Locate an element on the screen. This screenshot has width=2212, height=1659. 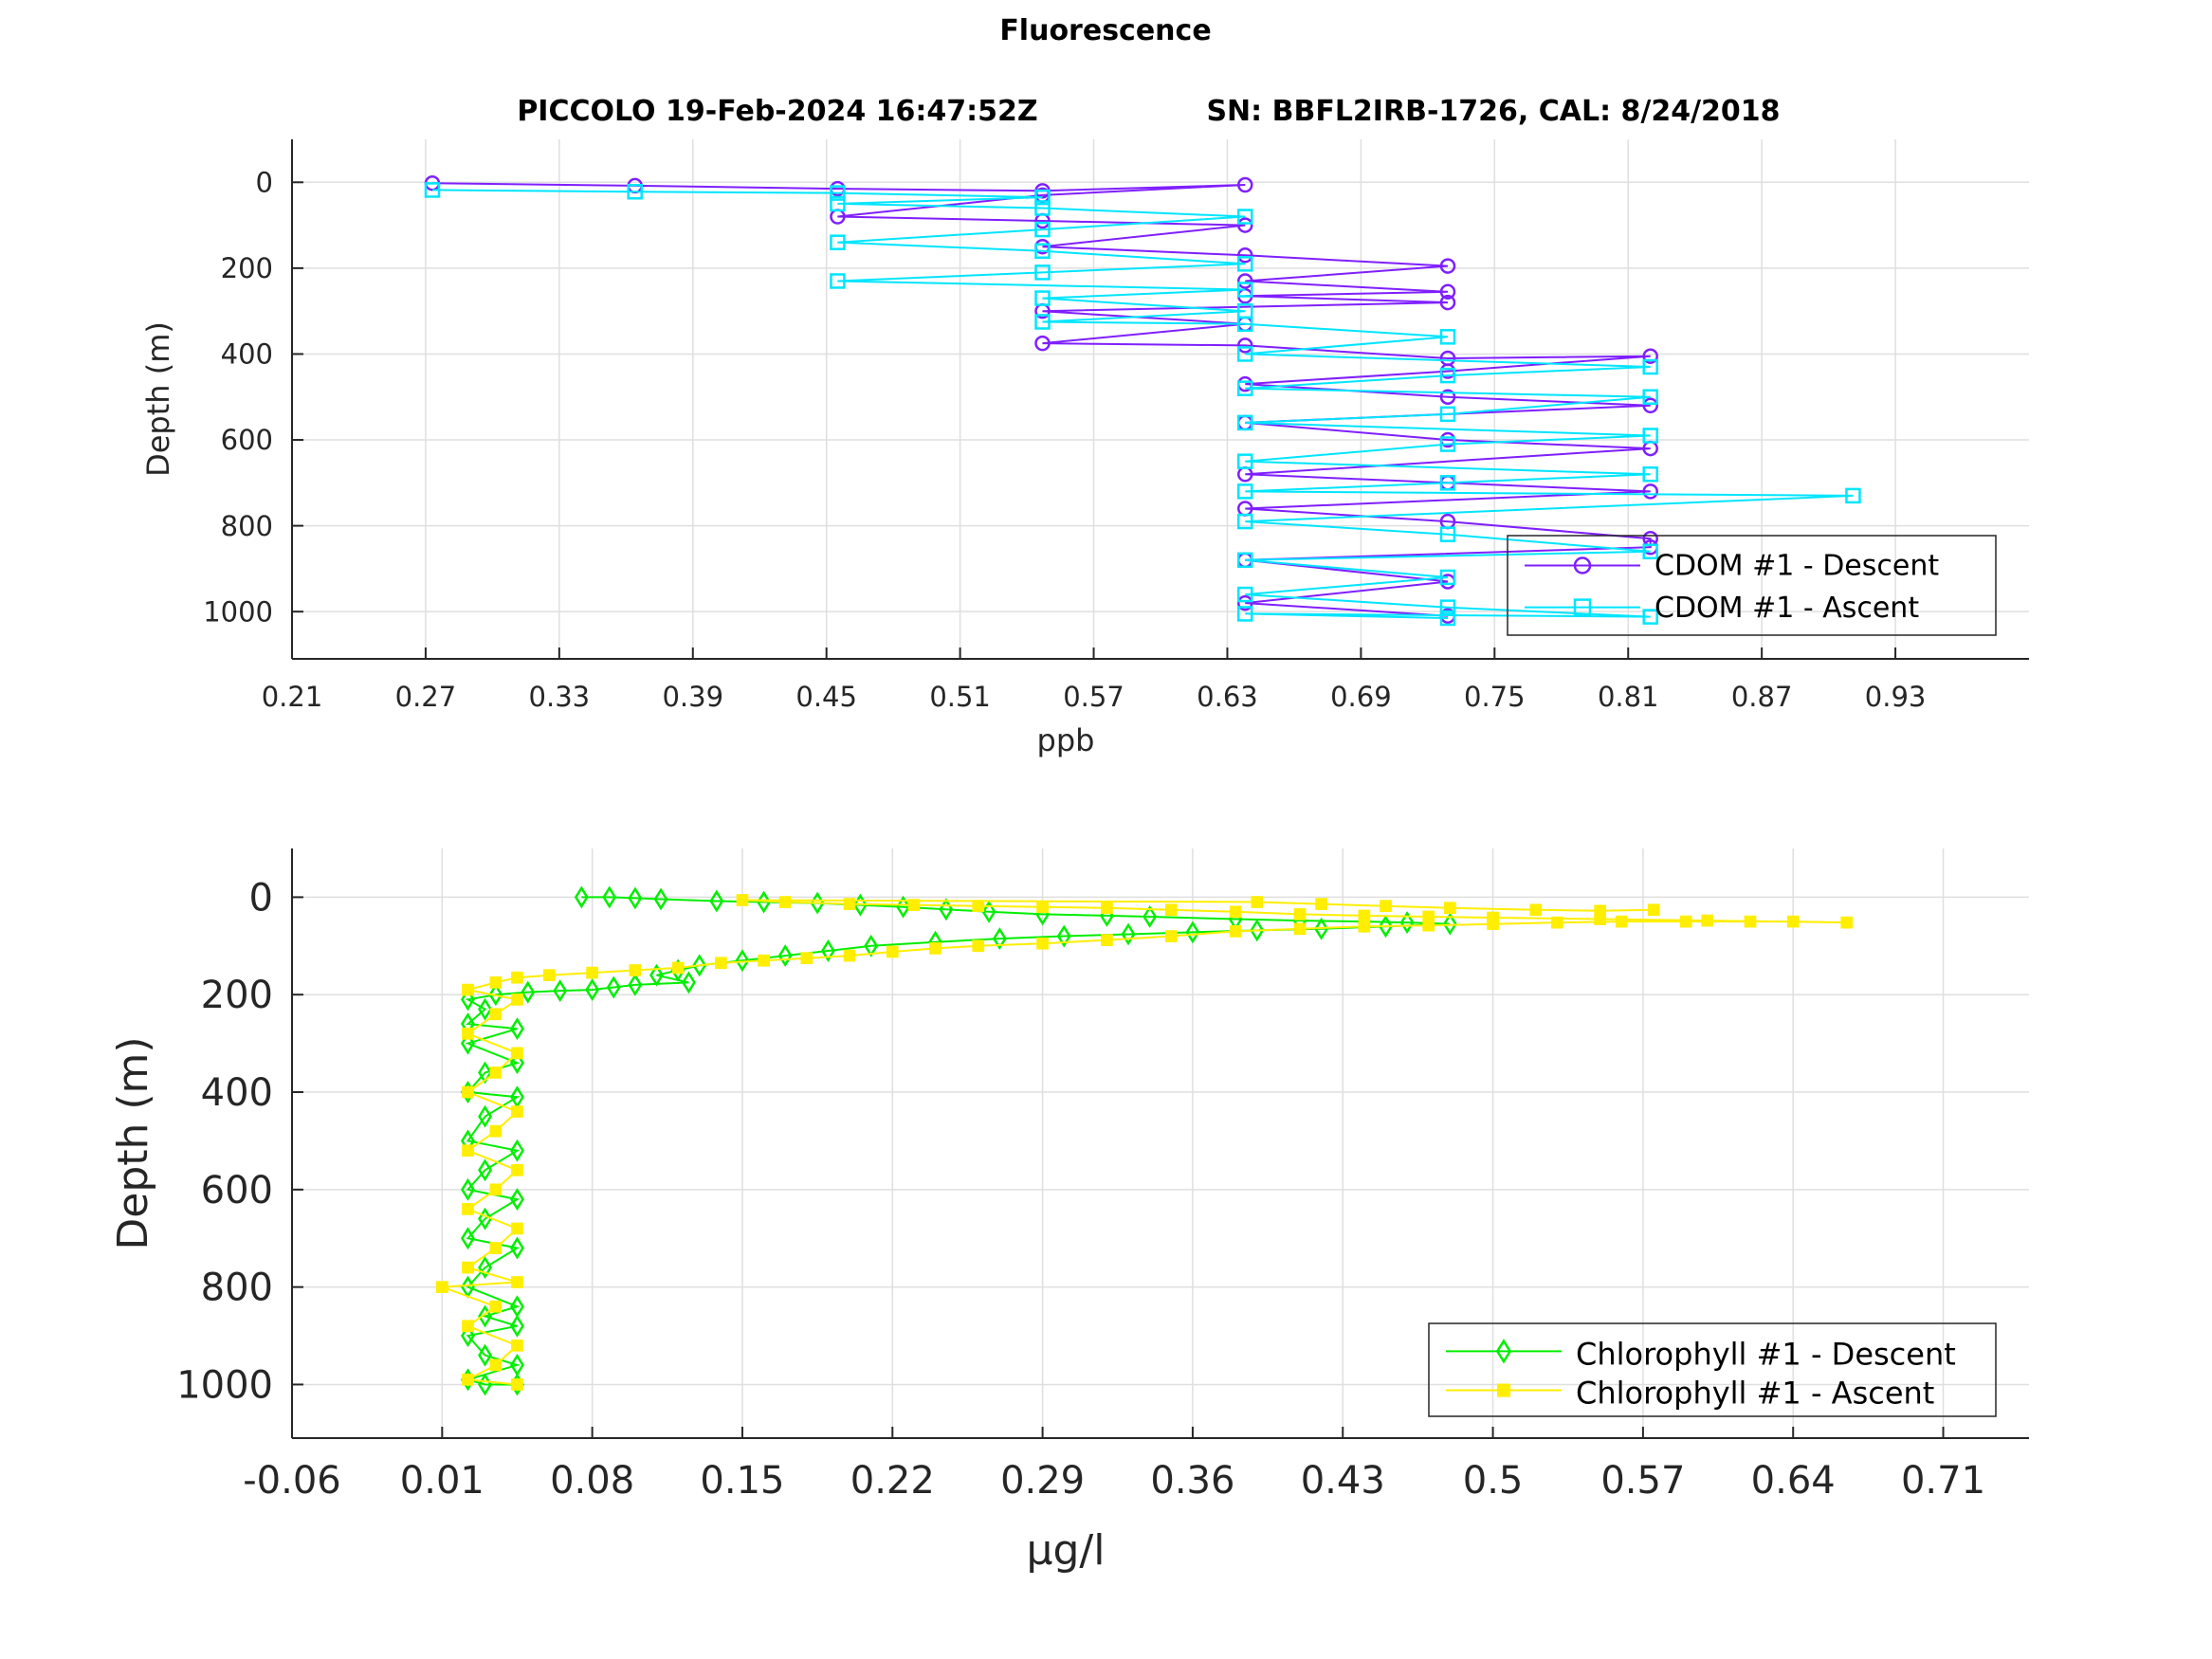
y-tick-label: 800 is located at coordinates (237, 1288).